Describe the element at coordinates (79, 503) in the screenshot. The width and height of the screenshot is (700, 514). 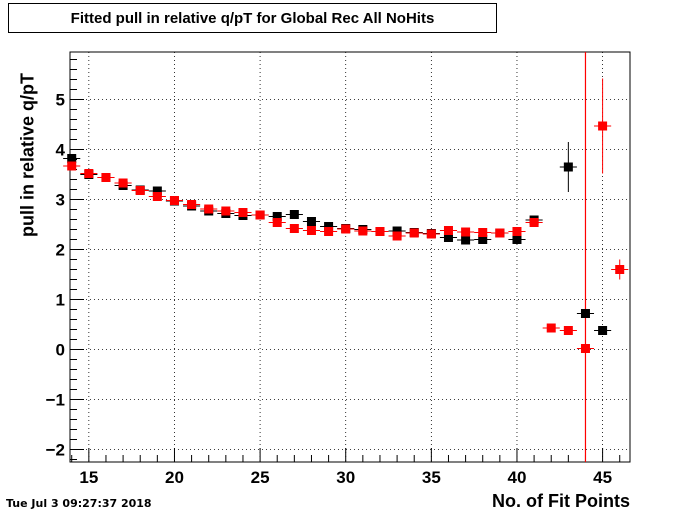
I see `timestamp: Tue Jul 3 09:27:37 2018` at that location.